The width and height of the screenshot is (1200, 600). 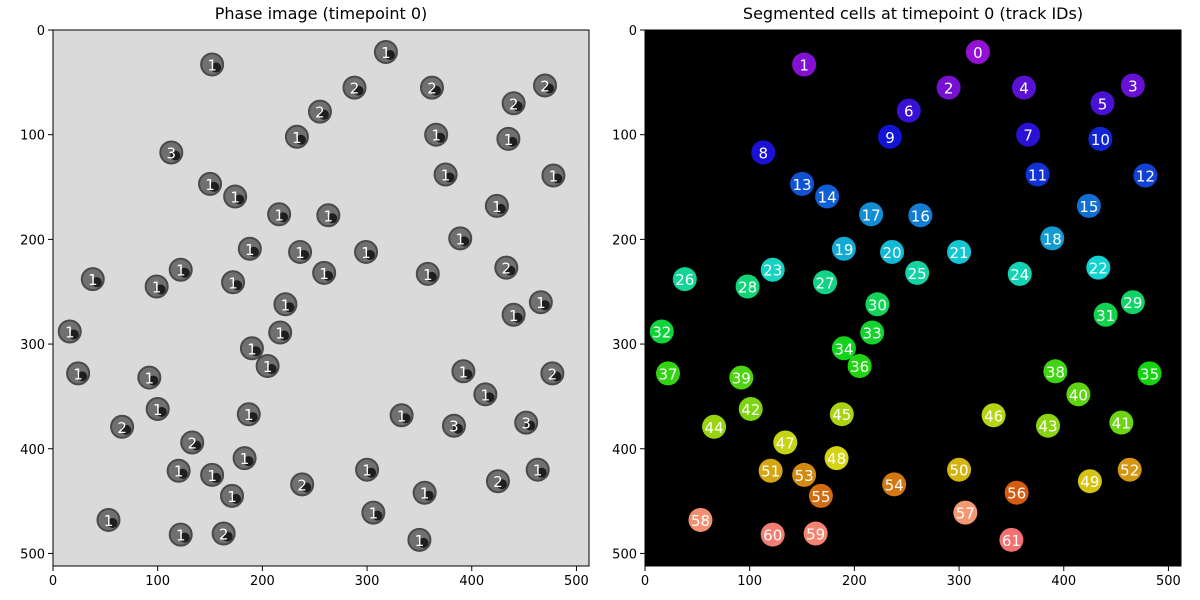 I want to click on track-id-label: 25, so click(x=917, y=274).